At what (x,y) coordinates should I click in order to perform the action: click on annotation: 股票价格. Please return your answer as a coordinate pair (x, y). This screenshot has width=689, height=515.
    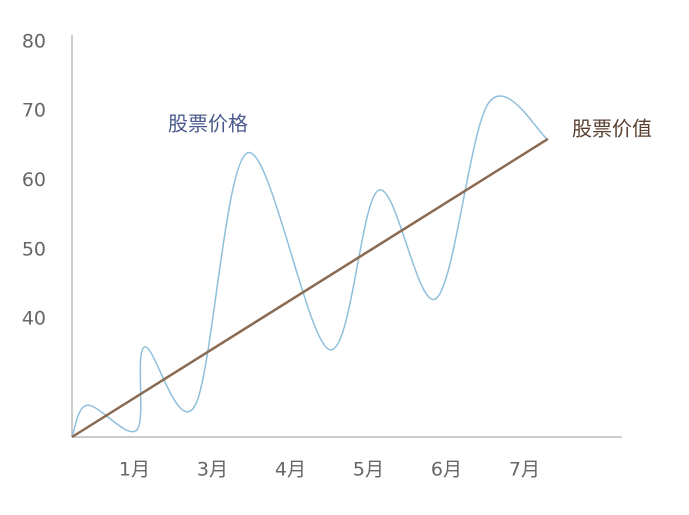
    Looking at the image, I should click on (208, 124).